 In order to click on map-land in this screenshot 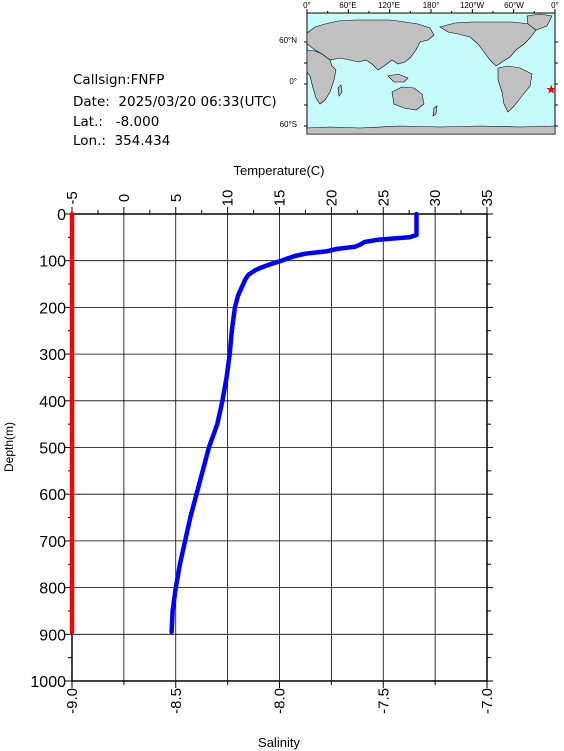, I will do `click(431, 74)`.